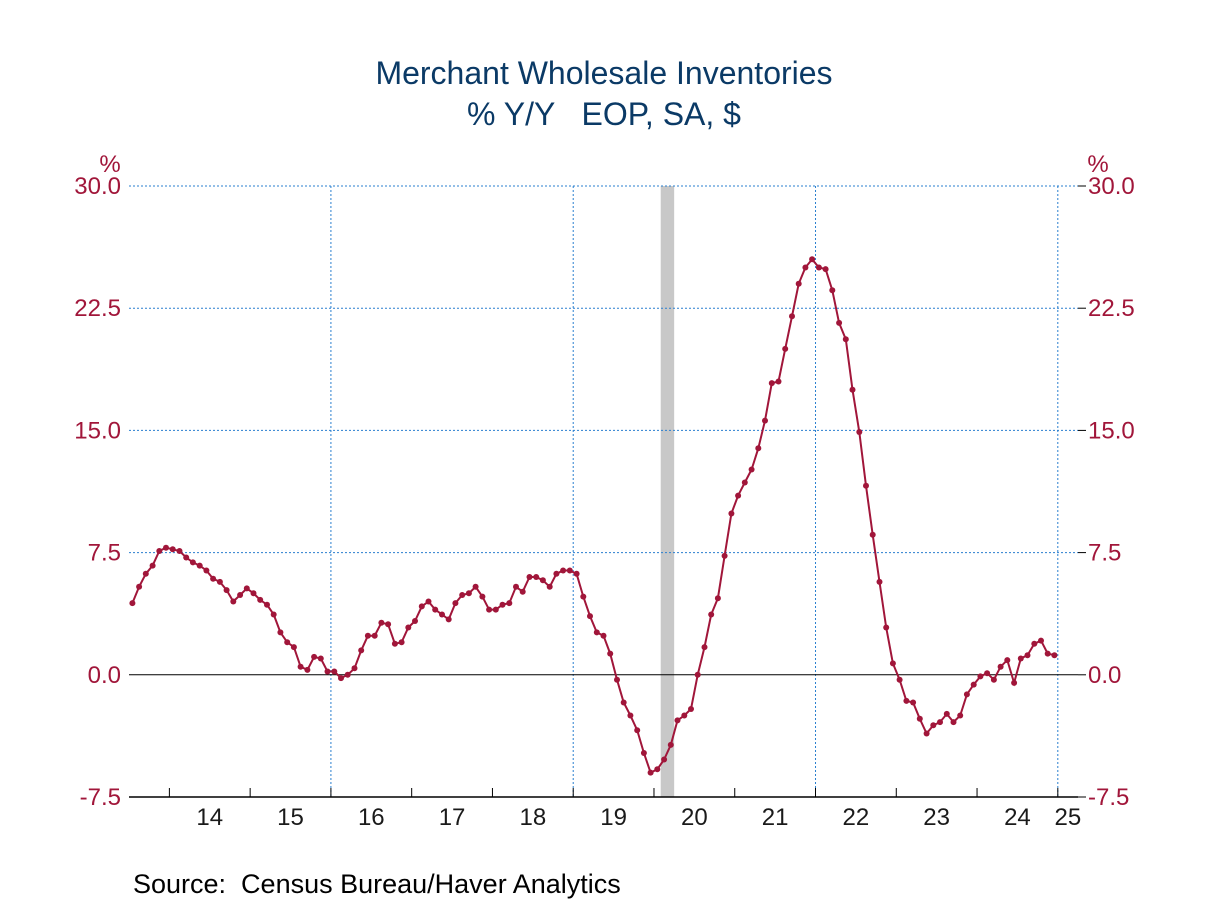 This screenshot has height=906, width=1208. What do you see at coordinates (694, 817) in the screenshot?
I see `x-tick-label-20: 20` at bounding box center [694, 817].